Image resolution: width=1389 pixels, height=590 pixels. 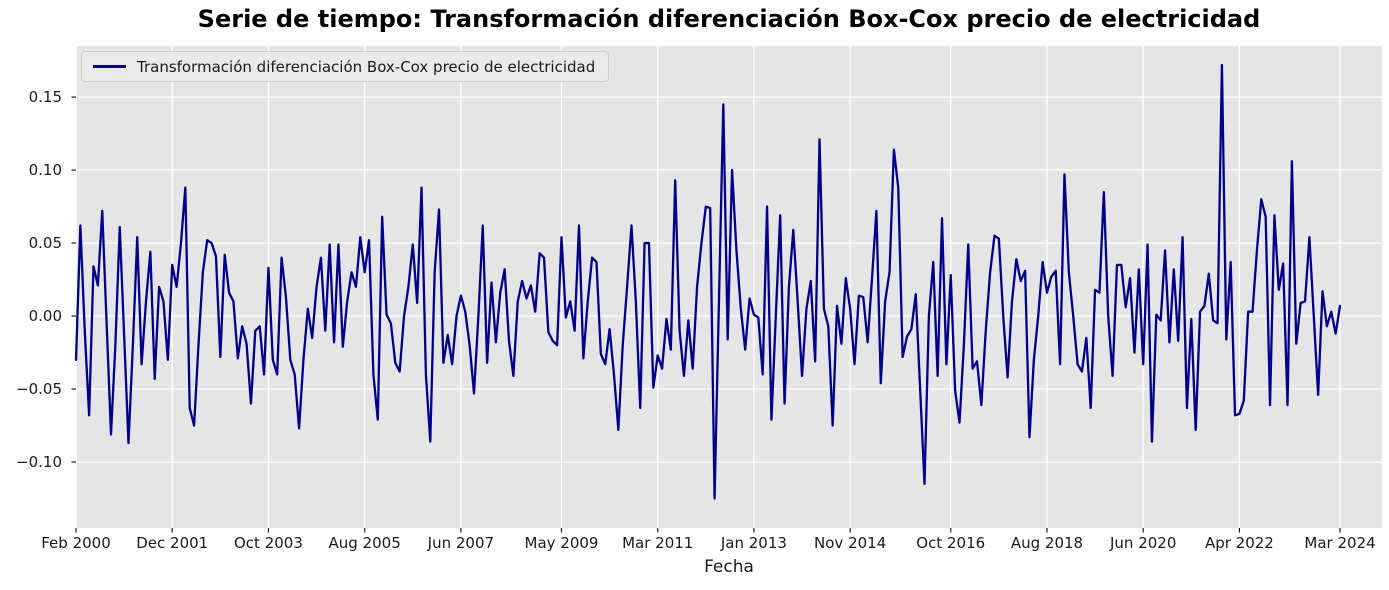 What do you see at coordinates (658, 543) in the screenshot?
I see `x-tick-label: Mar 2011` at bounding box center [658, 543].